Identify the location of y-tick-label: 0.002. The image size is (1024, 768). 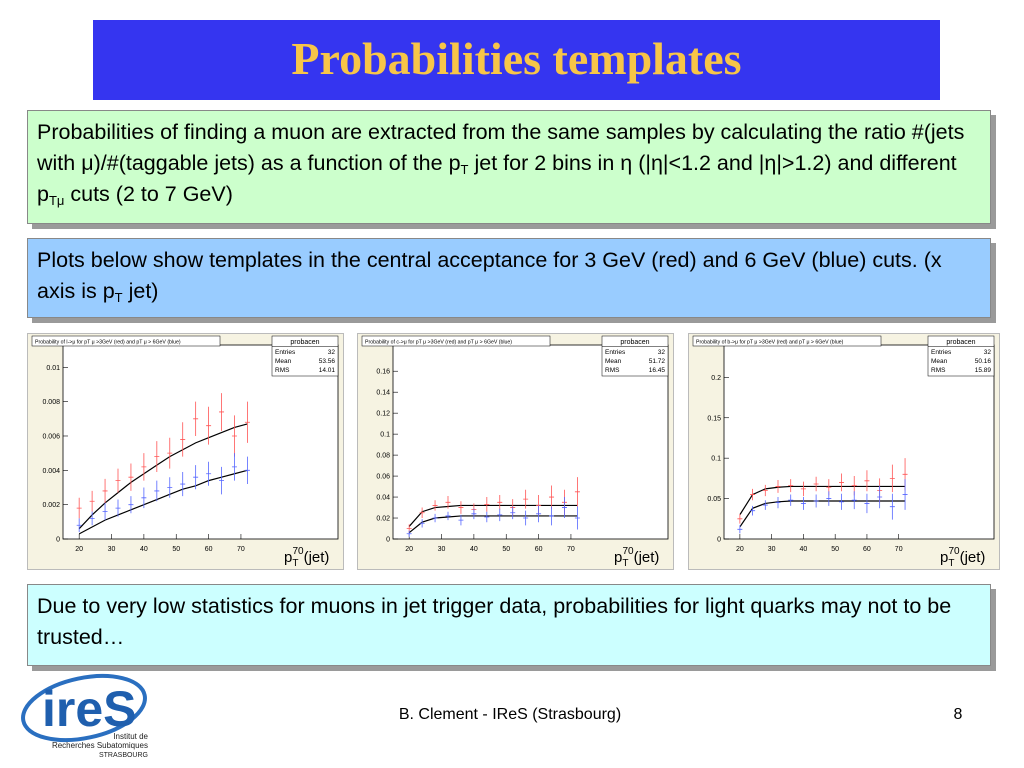
(51, 505).